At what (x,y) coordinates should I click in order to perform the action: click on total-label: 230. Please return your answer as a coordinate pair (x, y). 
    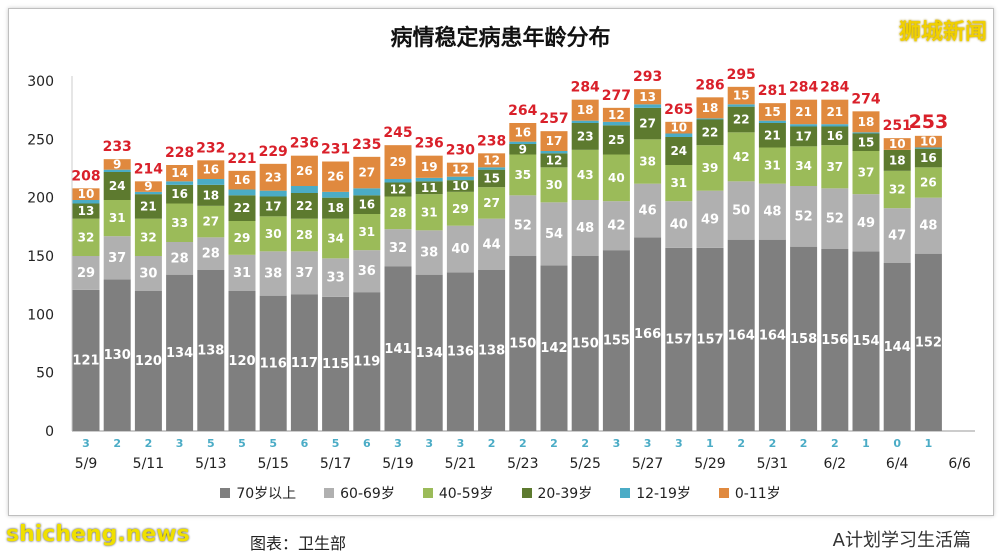
    Looking at the image, I should click on (460, 151).